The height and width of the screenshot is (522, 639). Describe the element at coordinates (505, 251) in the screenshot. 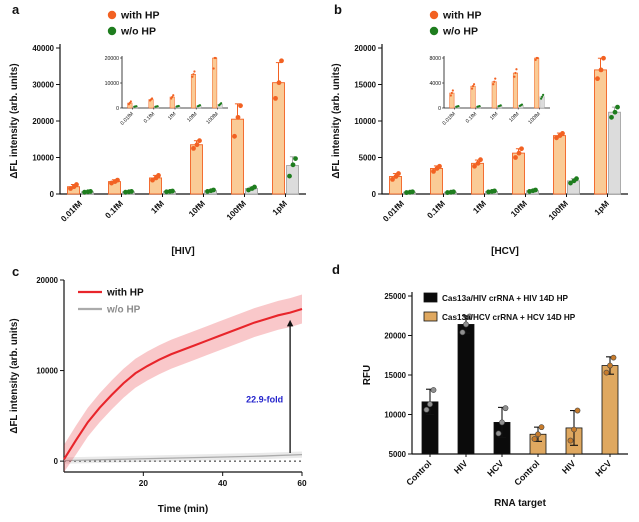

I see `x-axis-label: [HCV]` at that location.